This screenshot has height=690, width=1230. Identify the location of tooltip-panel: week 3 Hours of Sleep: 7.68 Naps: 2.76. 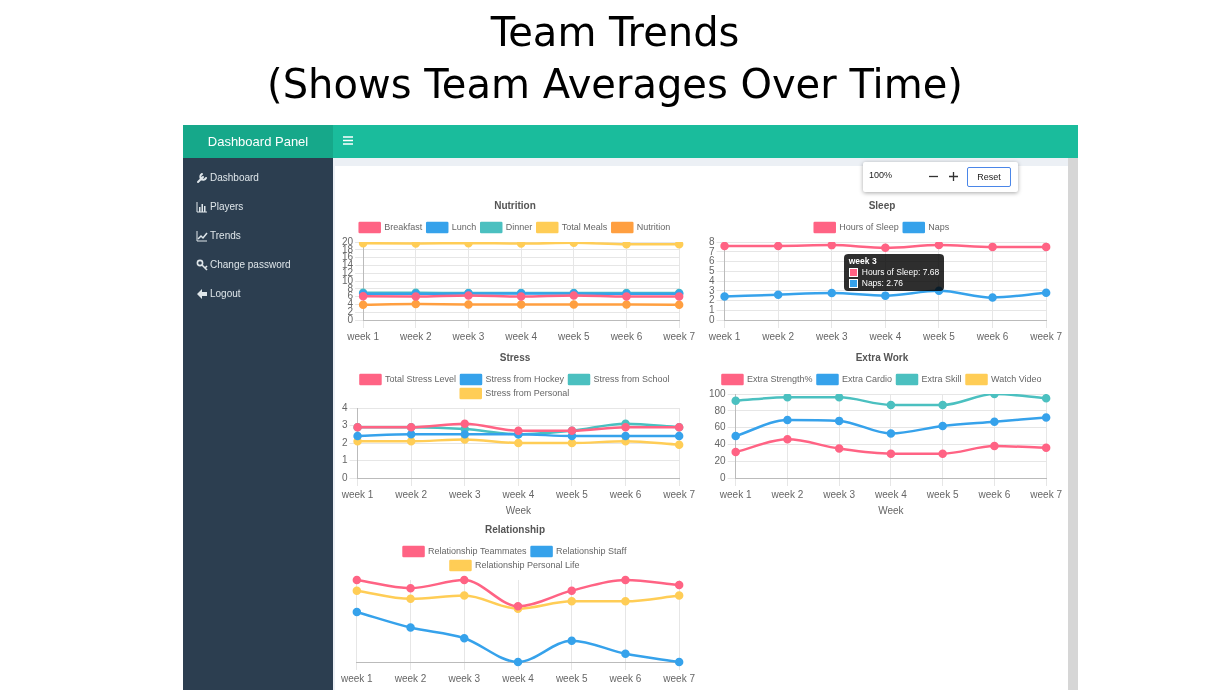
(894, 273).